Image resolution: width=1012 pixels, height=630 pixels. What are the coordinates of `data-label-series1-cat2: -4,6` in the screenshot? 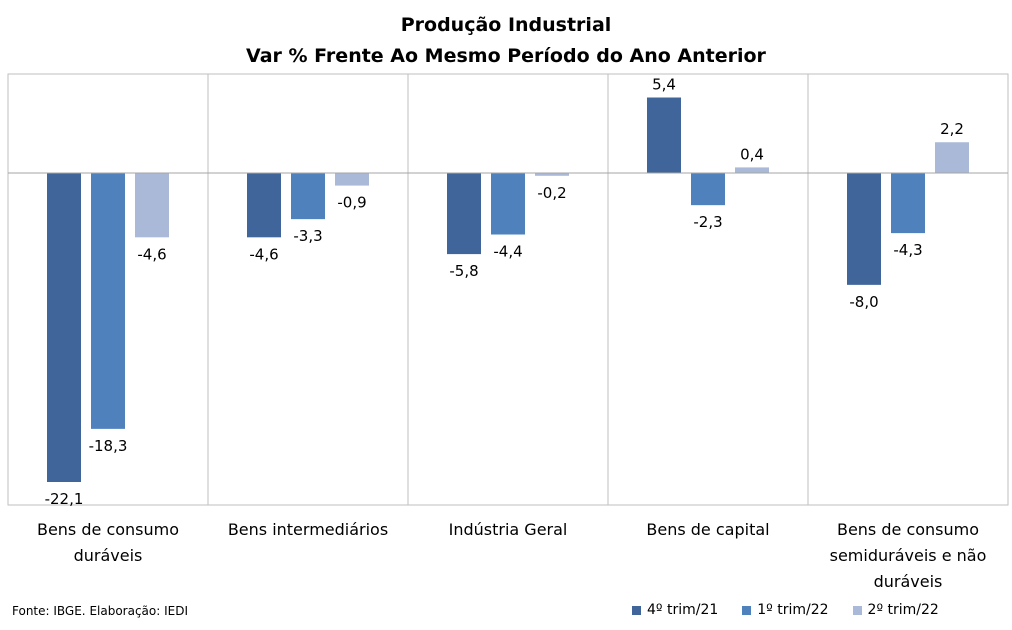 It's located at (263, 254).